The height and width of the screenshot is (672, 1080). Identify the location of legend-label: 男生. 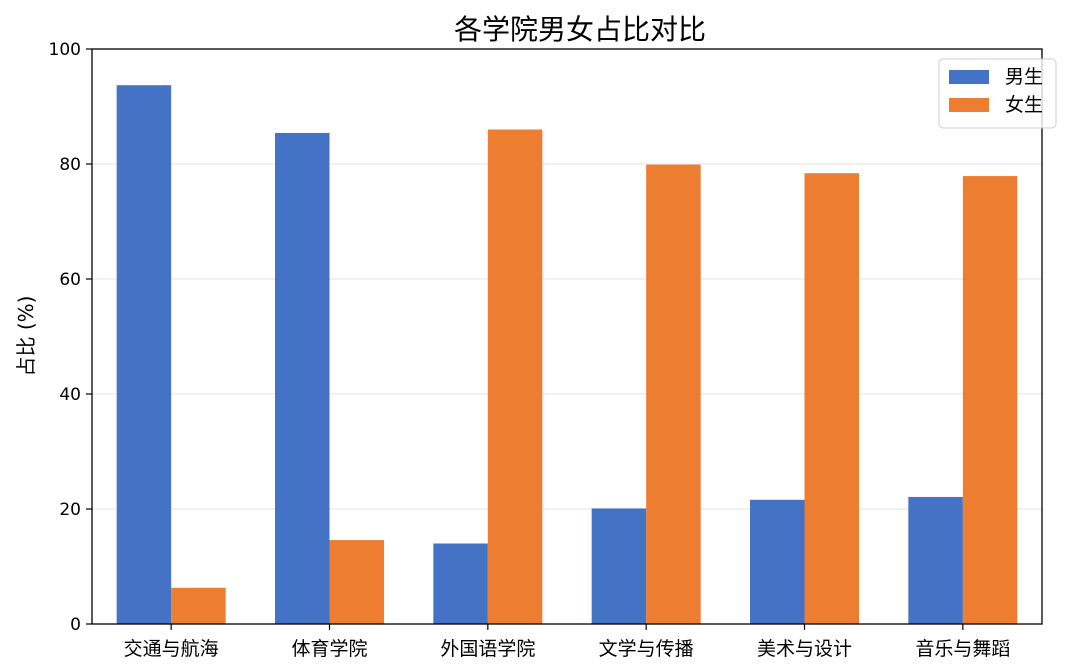
(1024, 77).